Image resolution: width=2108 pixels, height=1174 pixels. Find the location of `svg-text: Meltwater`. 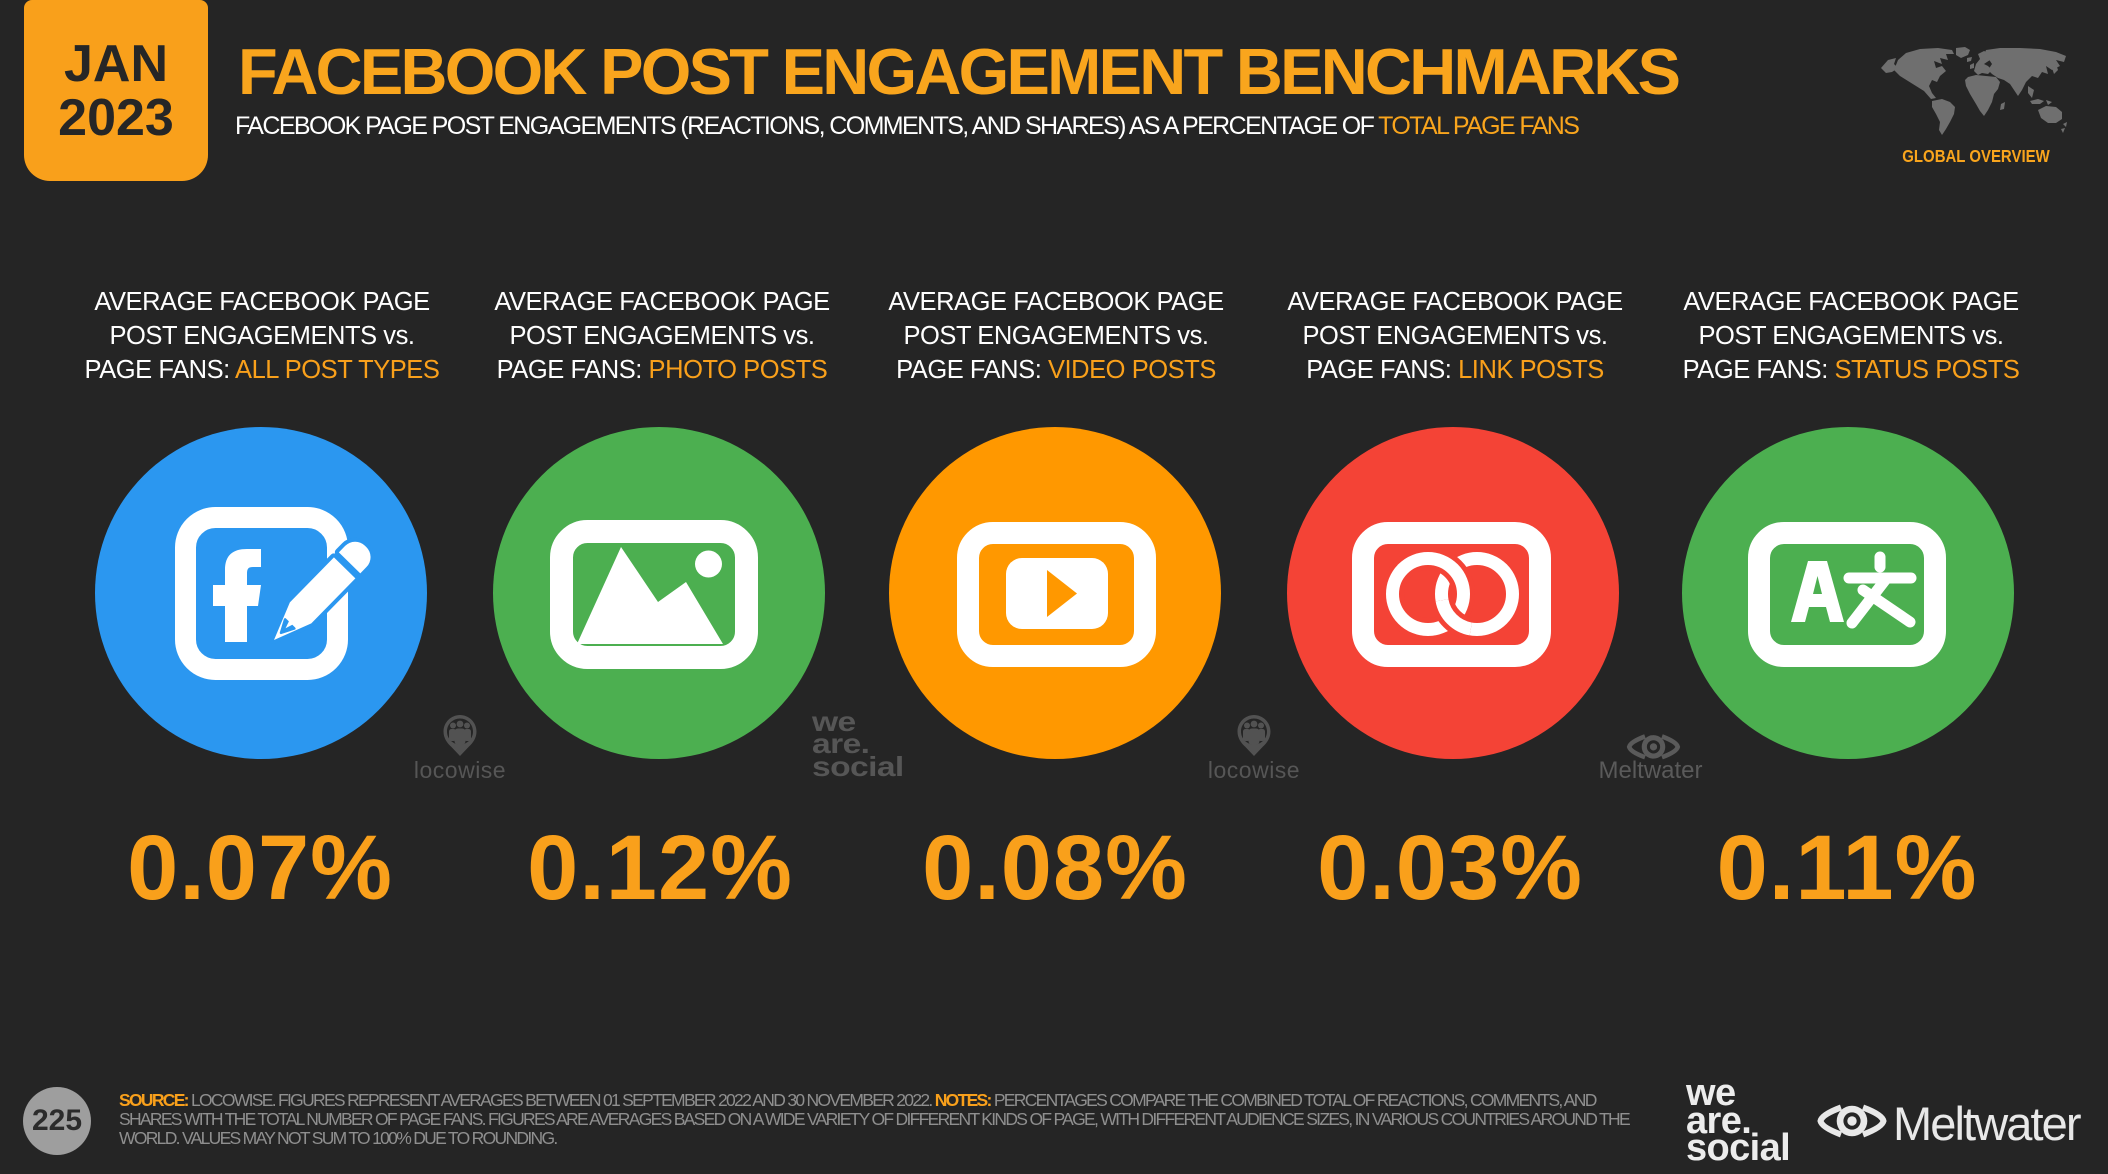

svg-text: Meltwater is located at coordinates (1650, 769).